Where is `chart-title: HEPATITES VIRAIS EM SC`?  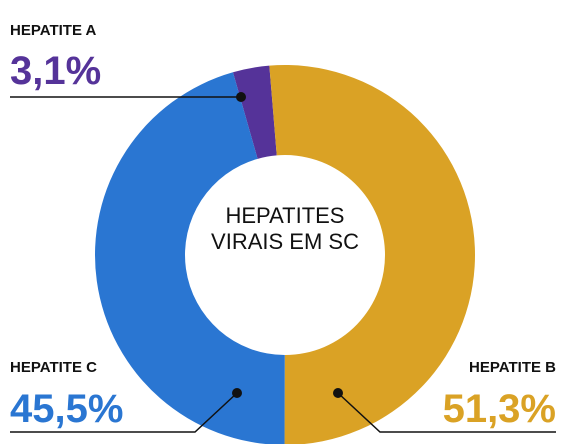 chart-title: HEPATITES VIRAIS EM SC is located at coordinates (285, 228).